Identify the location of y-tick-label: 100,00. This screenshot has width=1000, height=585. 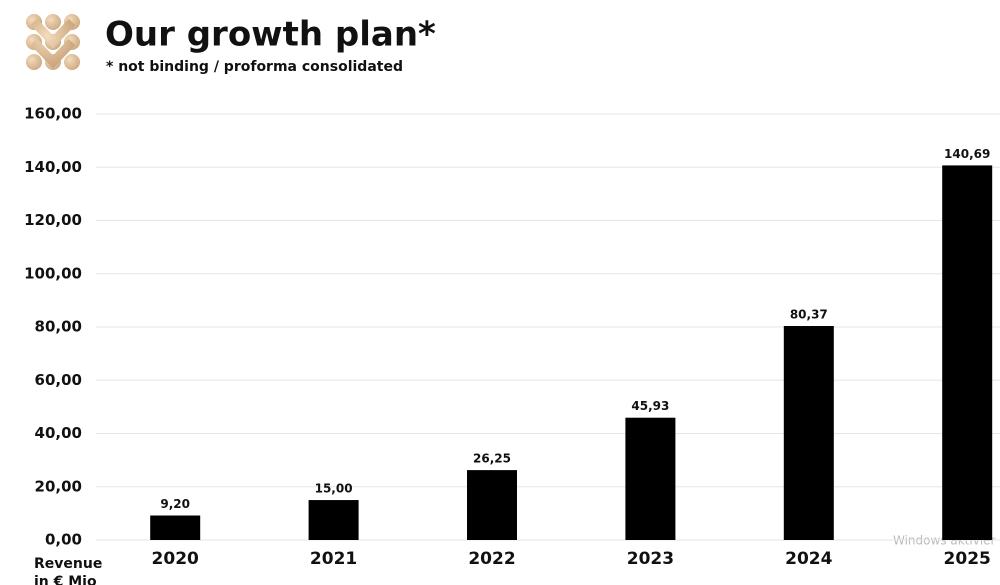
(53, 273).